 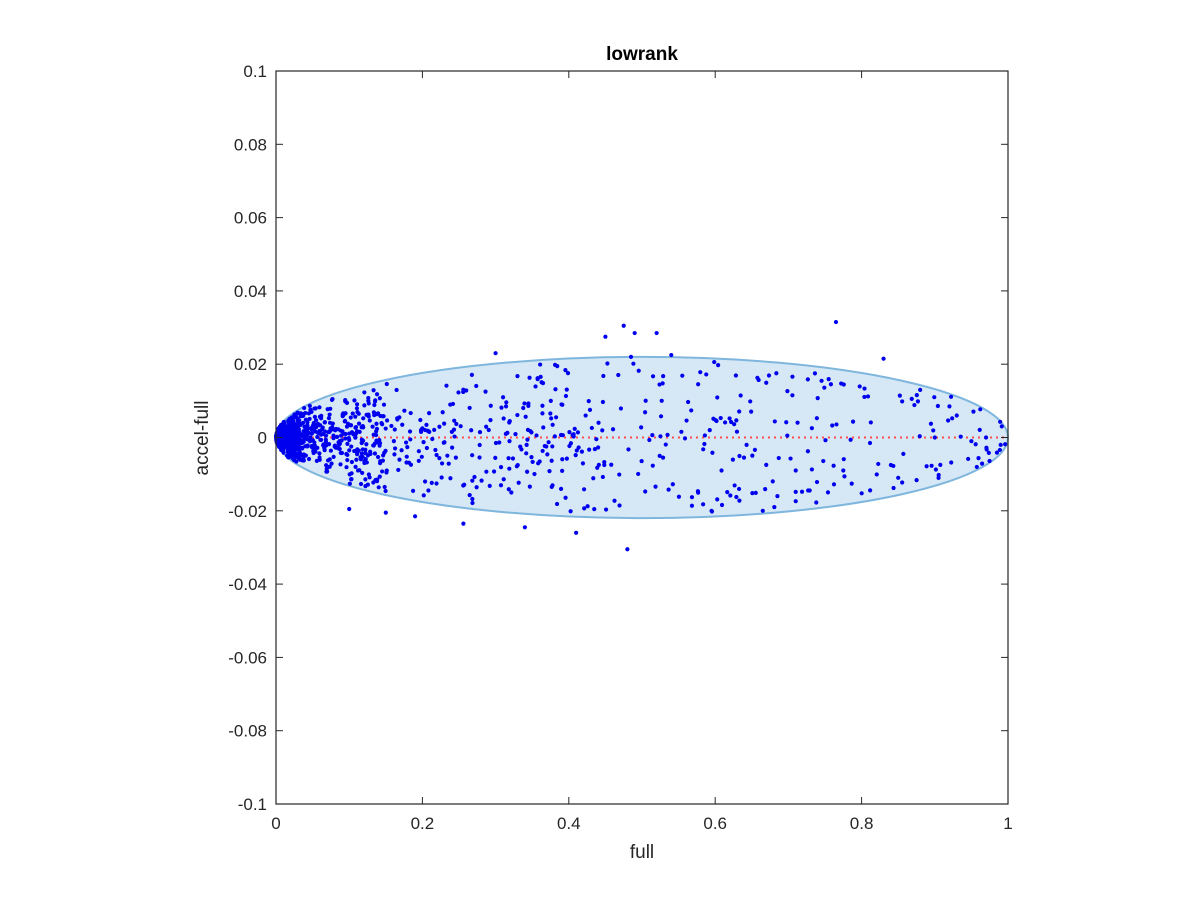 What do you see at coordinates (247, 731) in the screenshot?
I see `y-tick-label: -0.08` at bounding box center [247, 731].